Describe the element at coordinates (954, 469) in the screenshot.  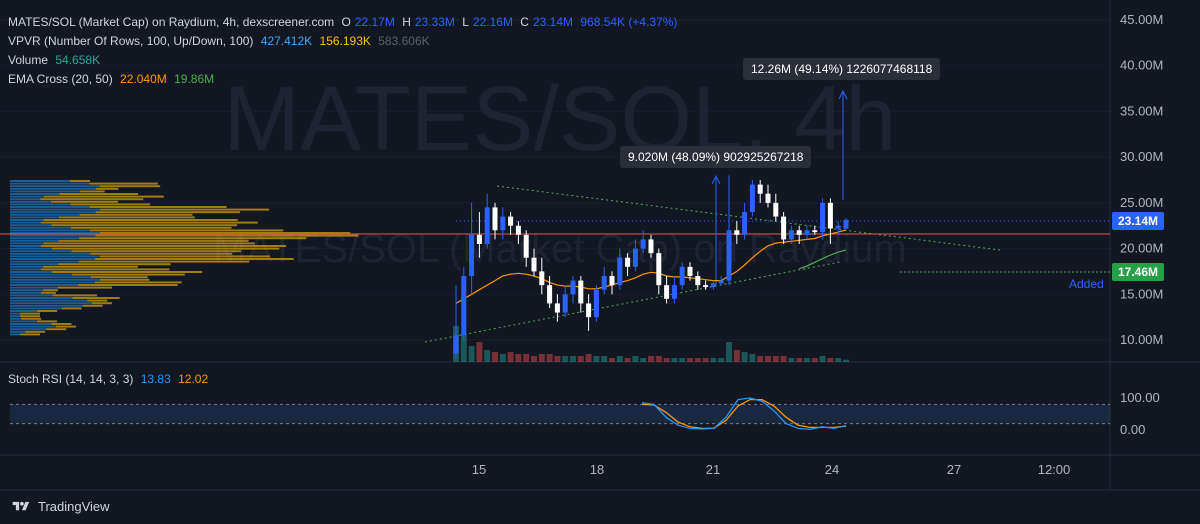
I see `time-tick-label: 27` at that location.